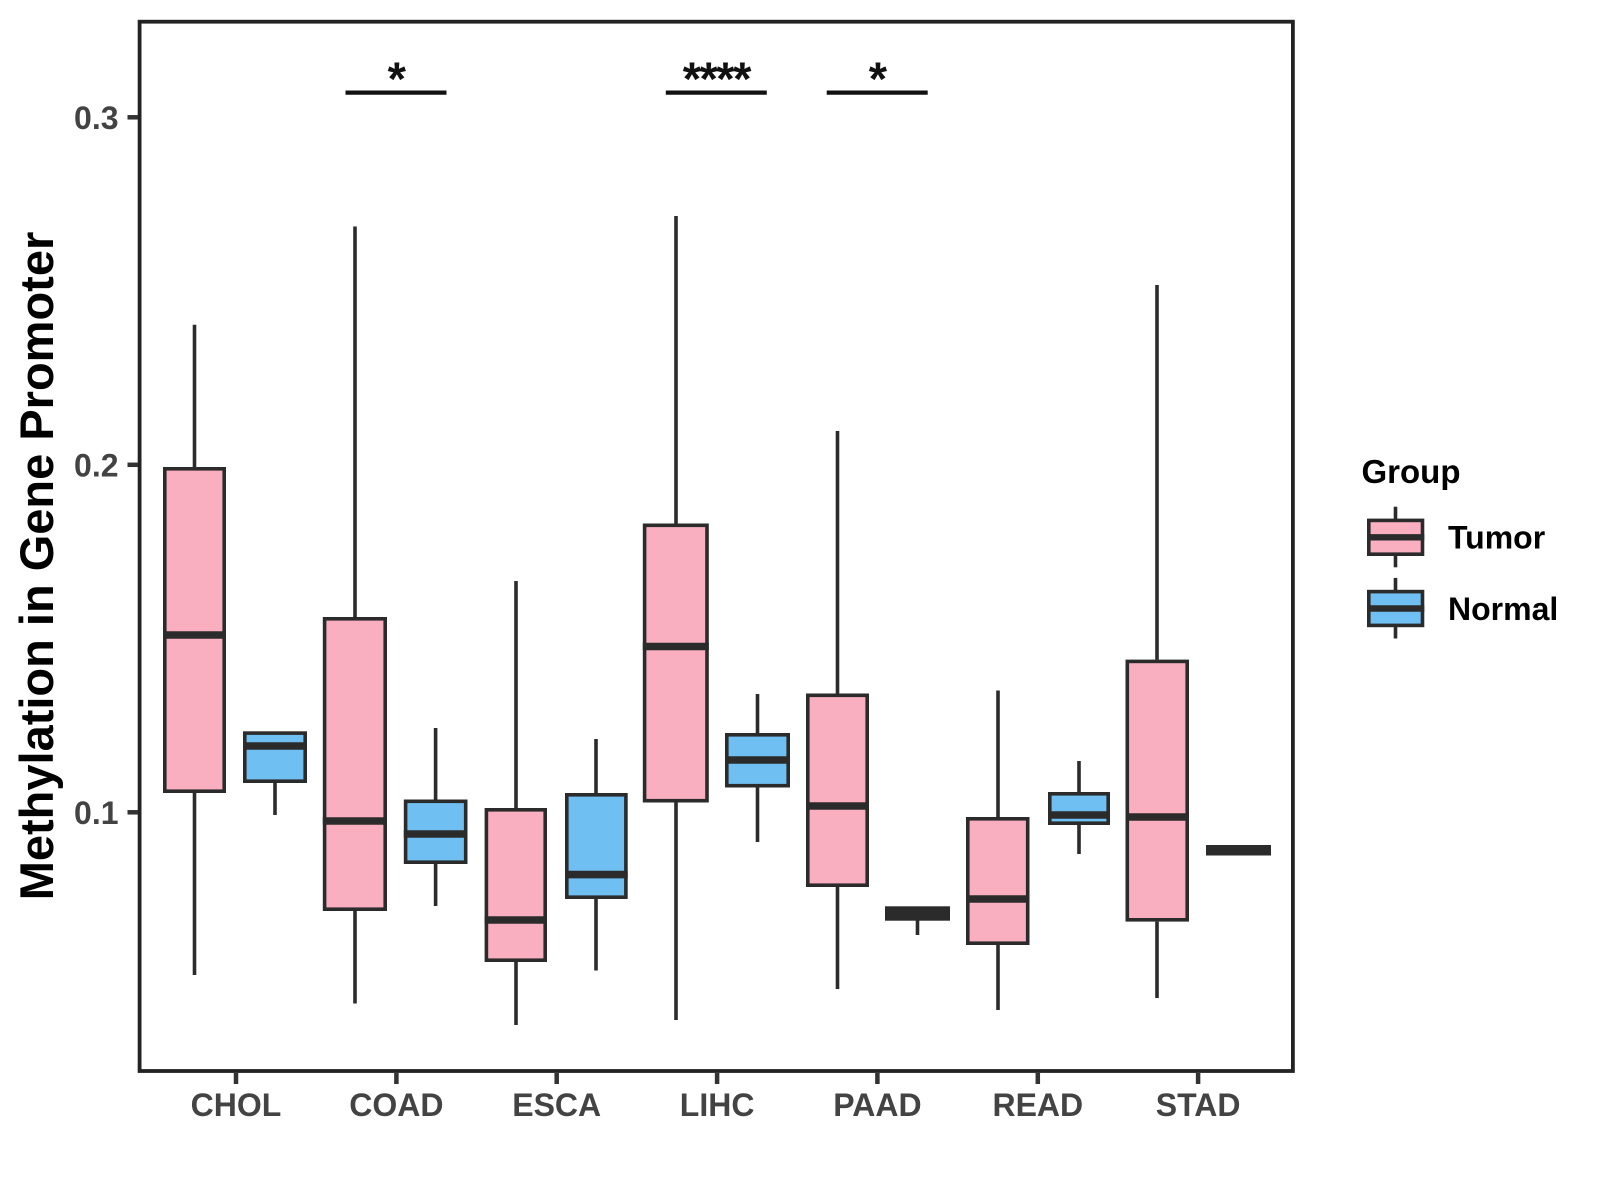 Image resolution: width=1600 pixels, height=1200 pixels. Describe the element at coordinates (1496, 538) in the screenshot. I see `svg-text: Tumor` at that location.